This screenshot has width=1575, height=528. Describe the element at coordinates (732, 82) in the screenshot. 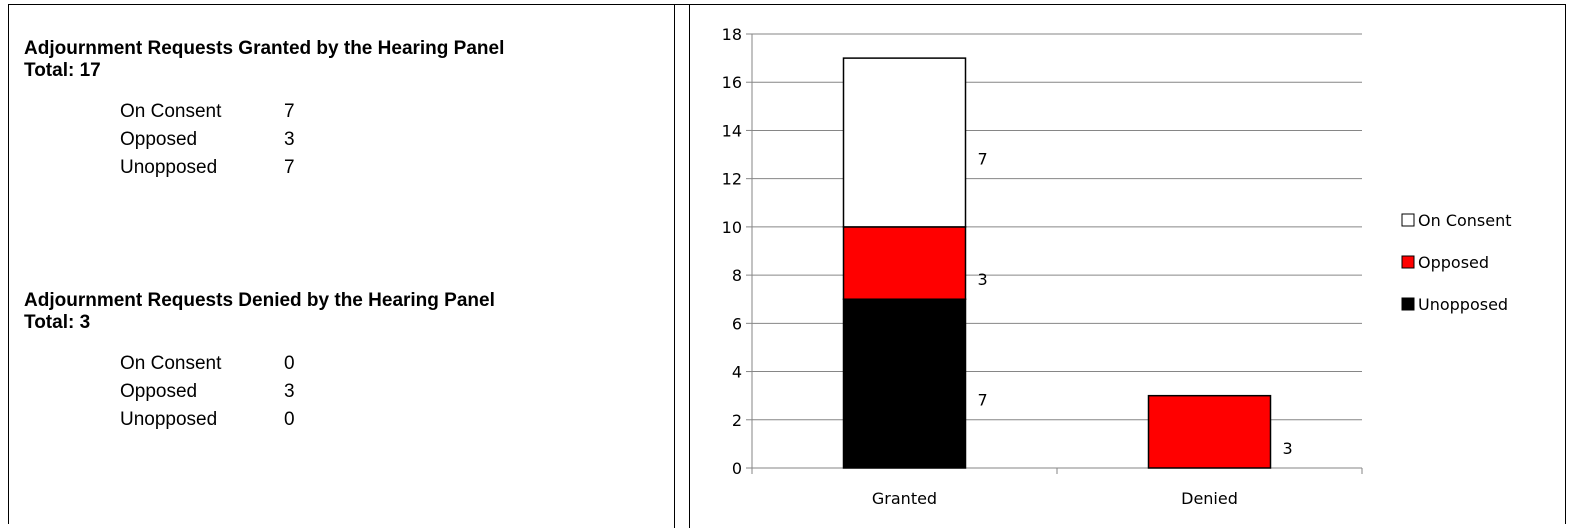

I see `y-tick-label: 16` at that location.